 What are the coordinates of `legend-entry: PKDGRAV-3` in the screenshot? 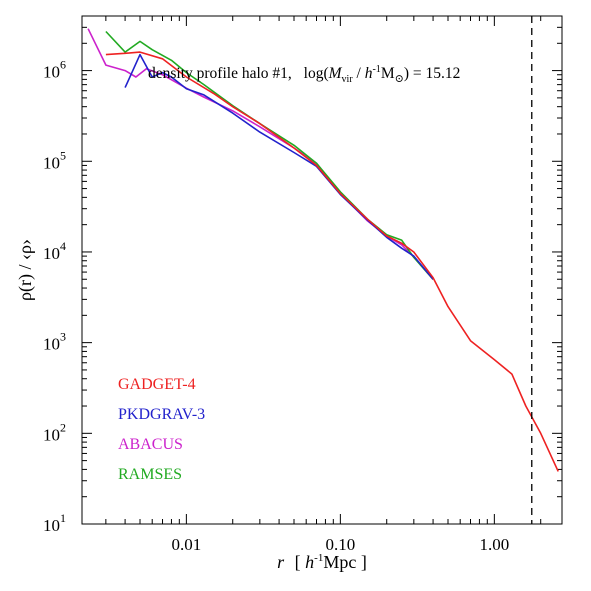 It's located at (161, 414).